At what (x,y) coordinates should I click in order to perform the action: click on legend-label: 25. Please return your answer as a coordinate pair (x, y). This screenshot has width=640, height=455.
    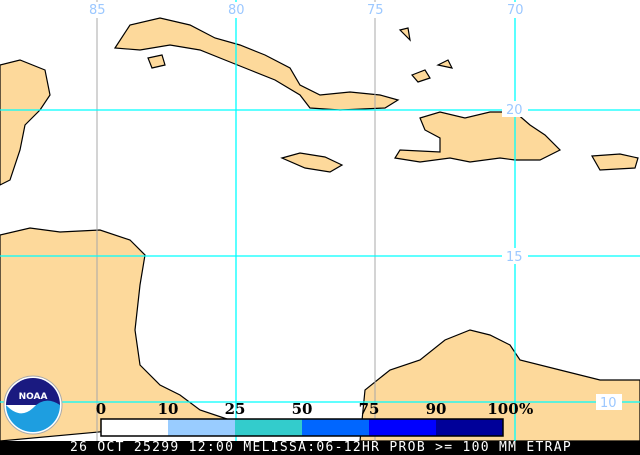
    Looking at the image, I should click on (235, 409).